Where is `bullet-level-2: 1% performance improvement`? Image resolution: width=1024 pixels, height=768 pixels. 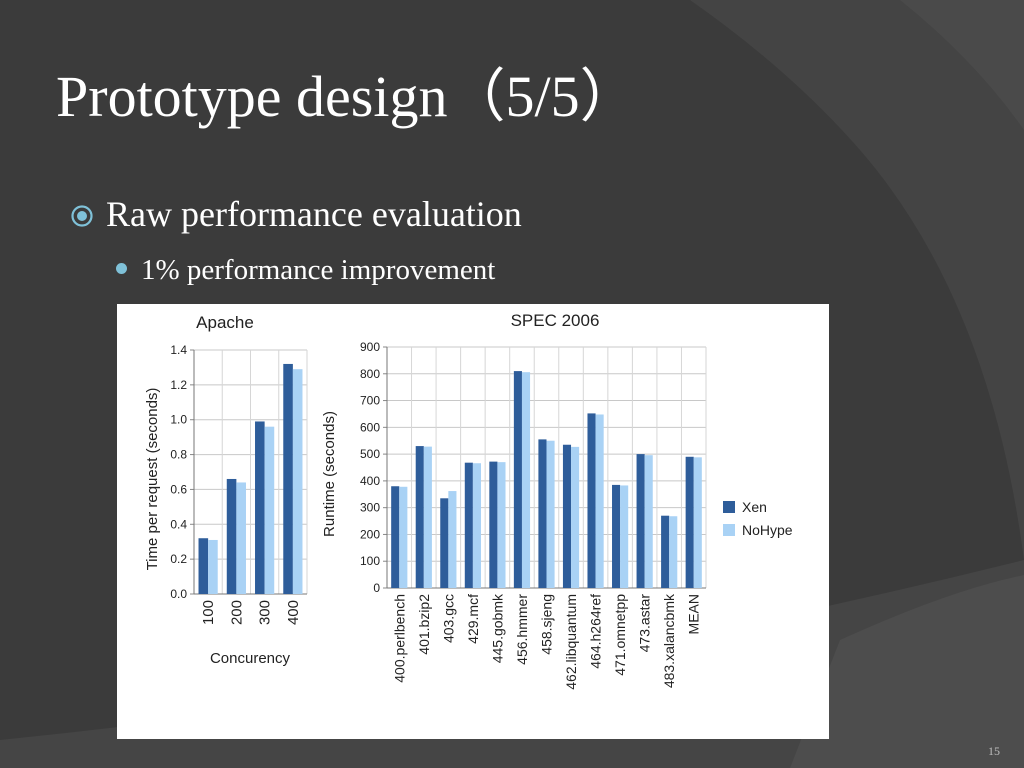
bullet-level-2: 1% performance improvement is located at coordinates (305, 270).